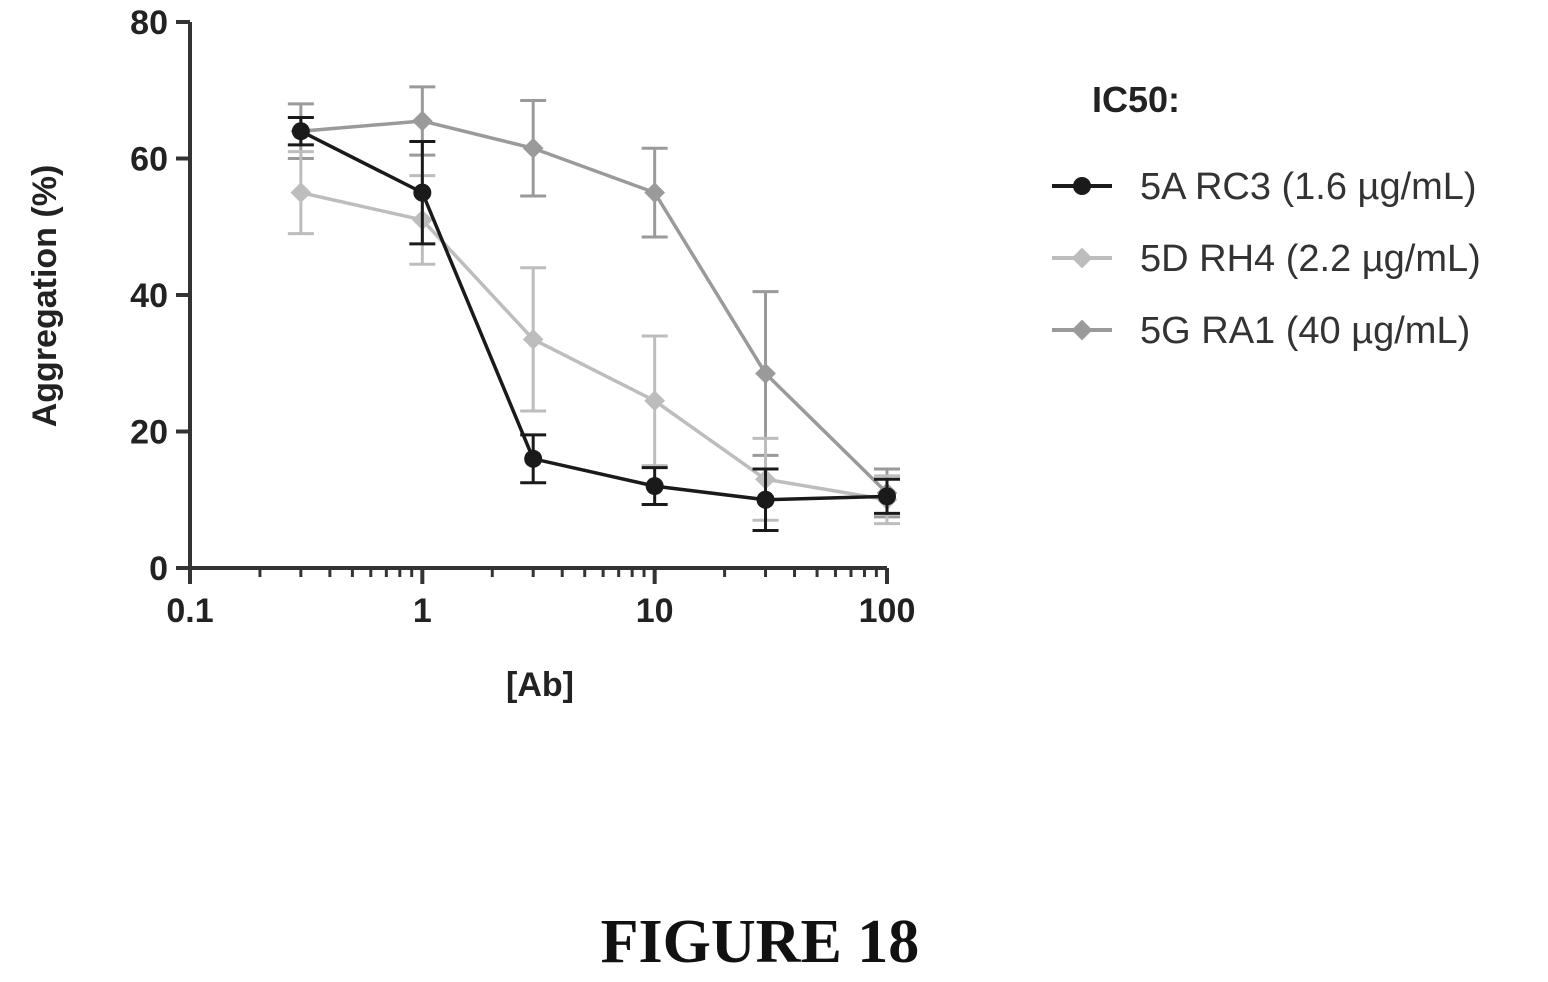  What do you see at coordinates (158, 569) in the screenshot?
I see `y-tick-label: 0` at bounding box center [158, 569].